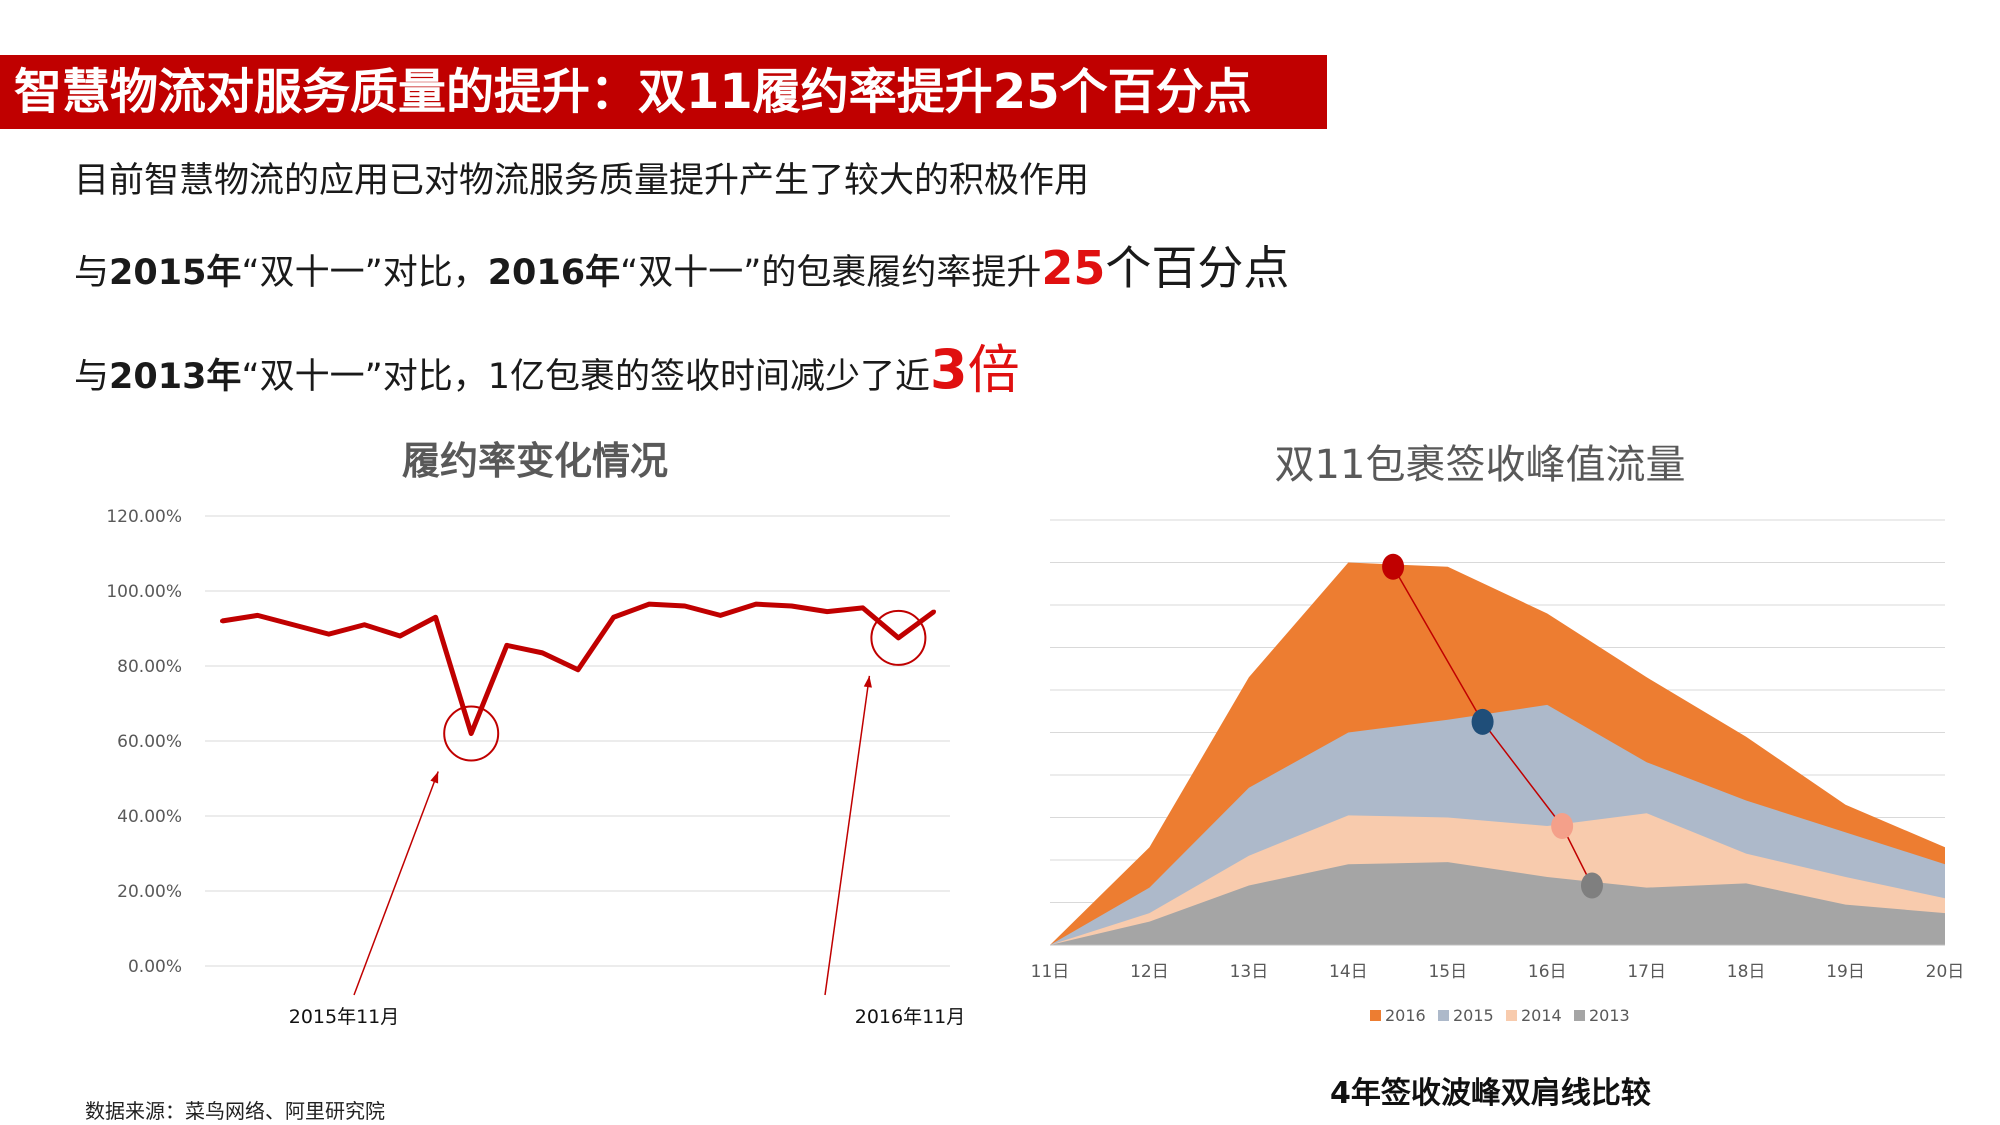 The image size is (2000, 1125). Describe the element at coordinates (948, 369) in the screenshot. I see `line3-highlight-number: 3` at that location.